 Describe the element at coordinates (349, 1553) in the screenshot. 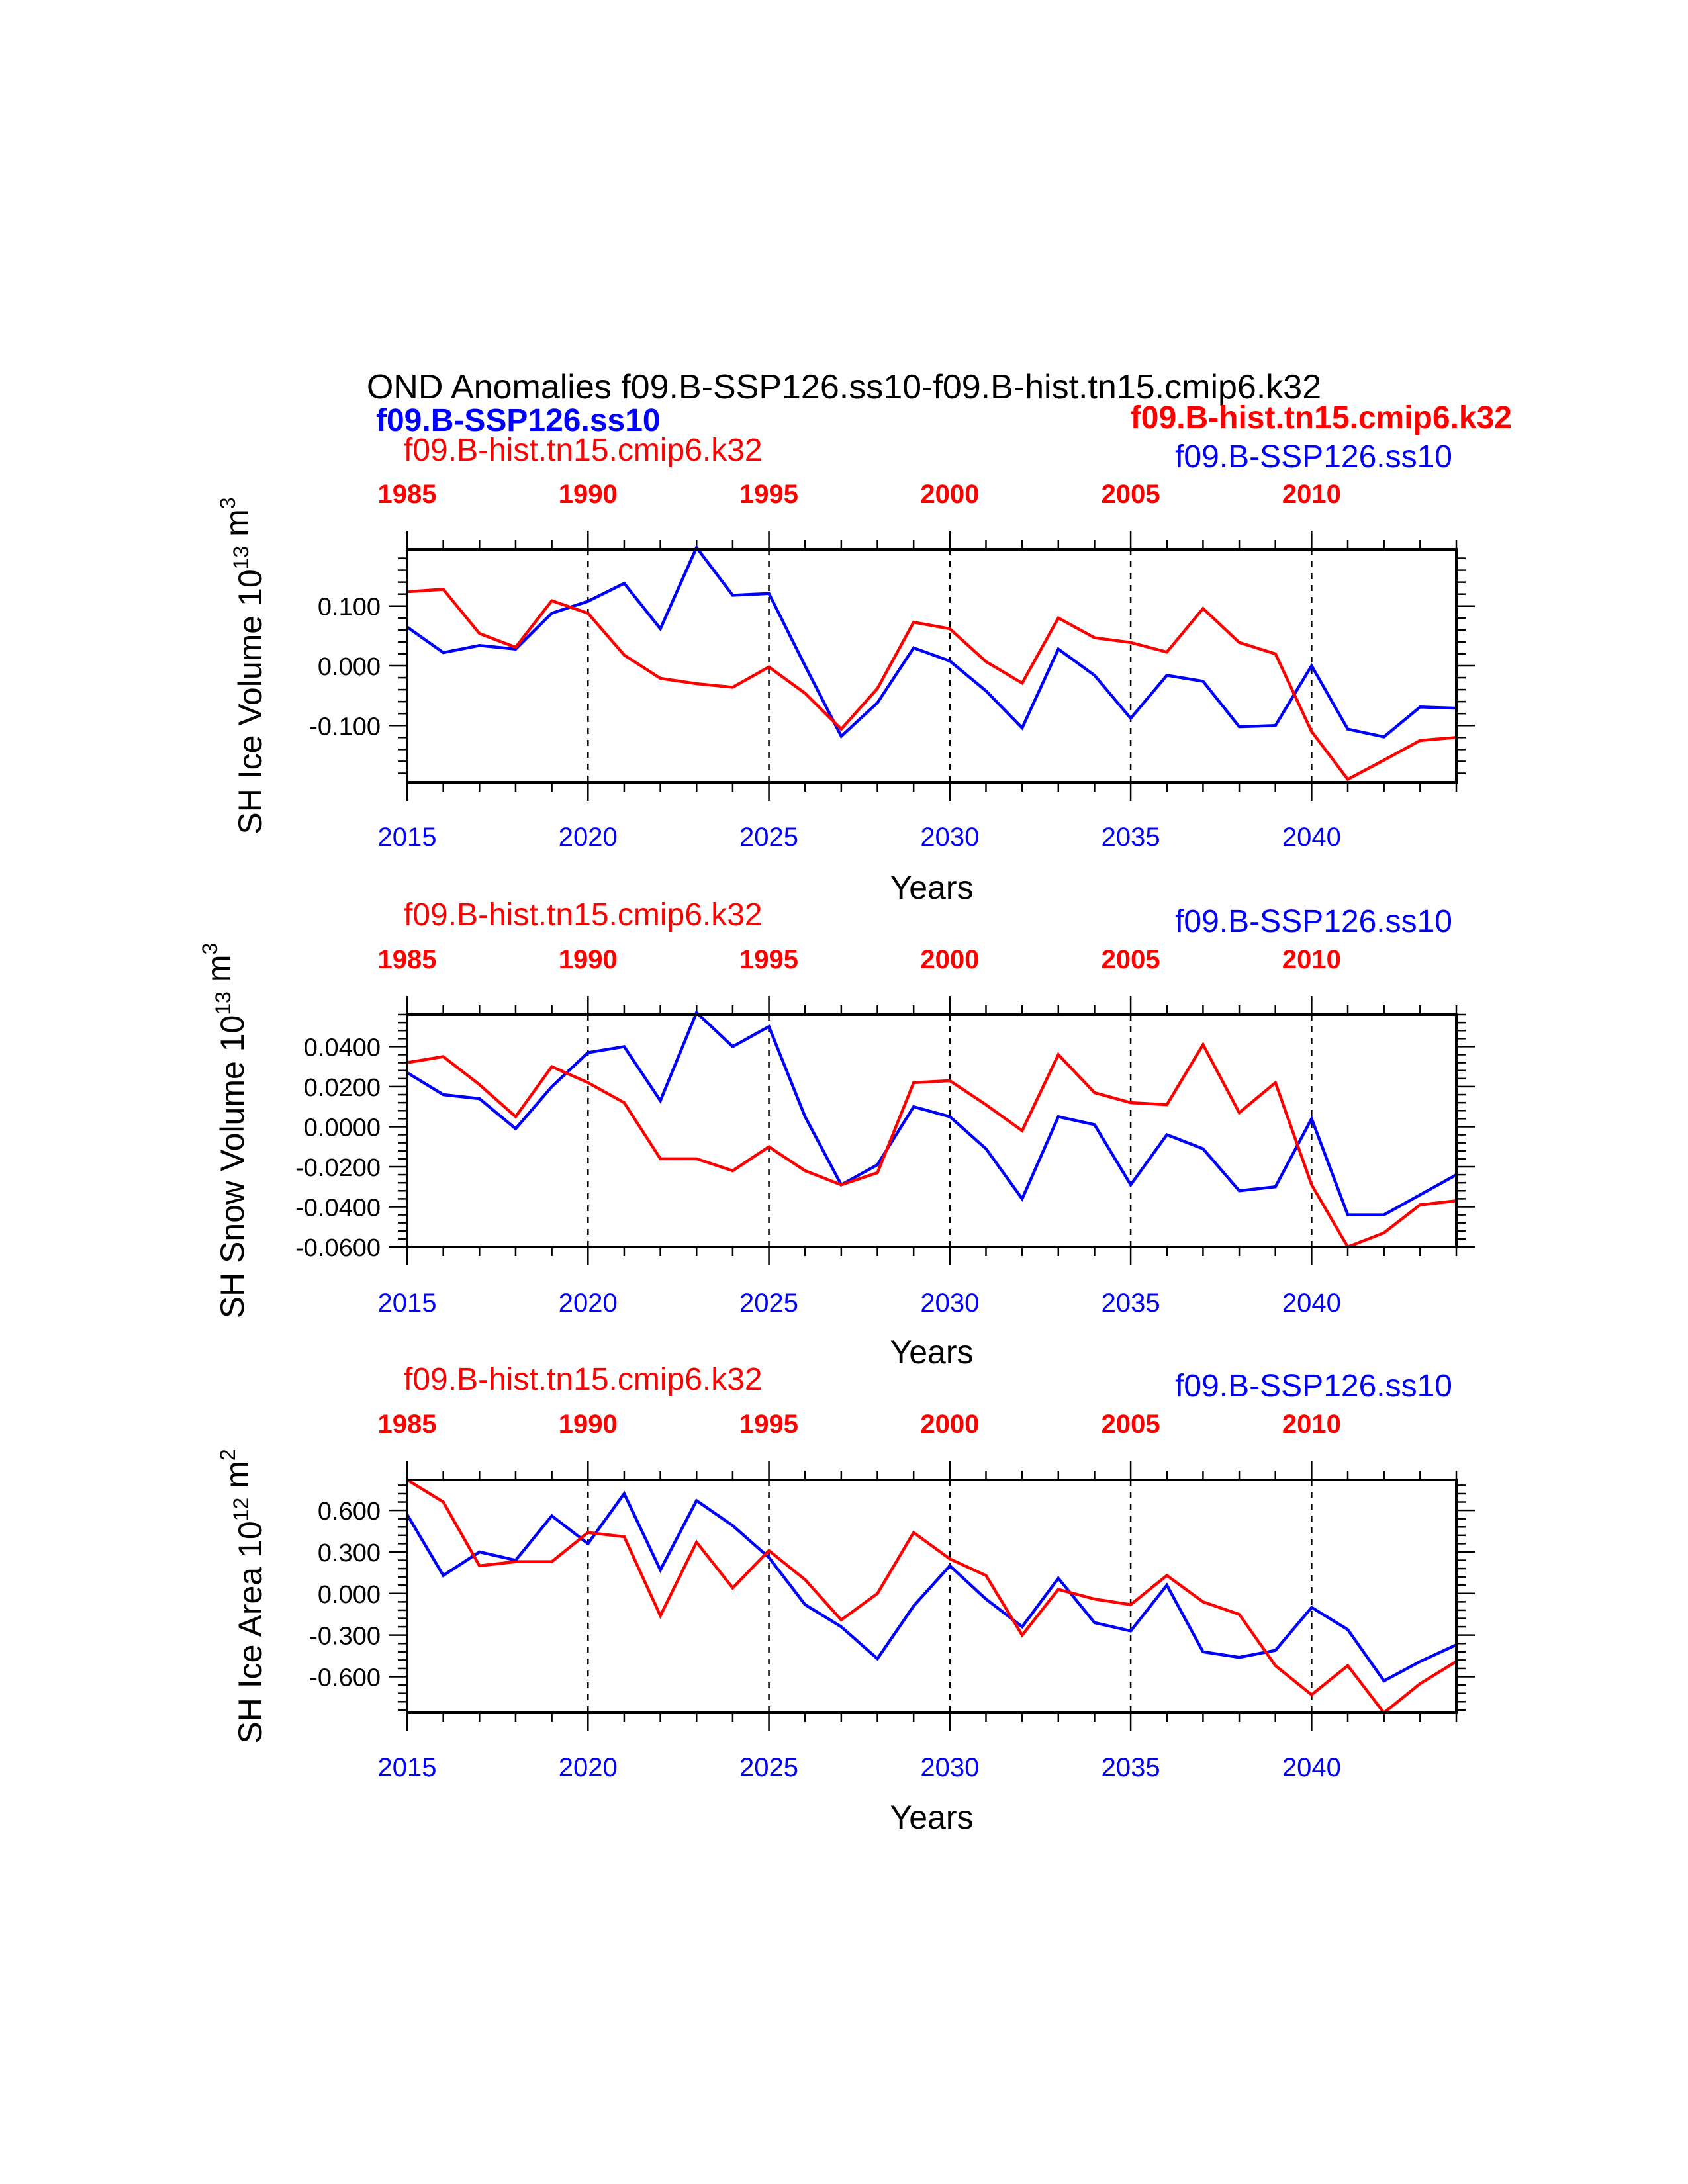

I see `y-tick-label: 0.300` at that location.